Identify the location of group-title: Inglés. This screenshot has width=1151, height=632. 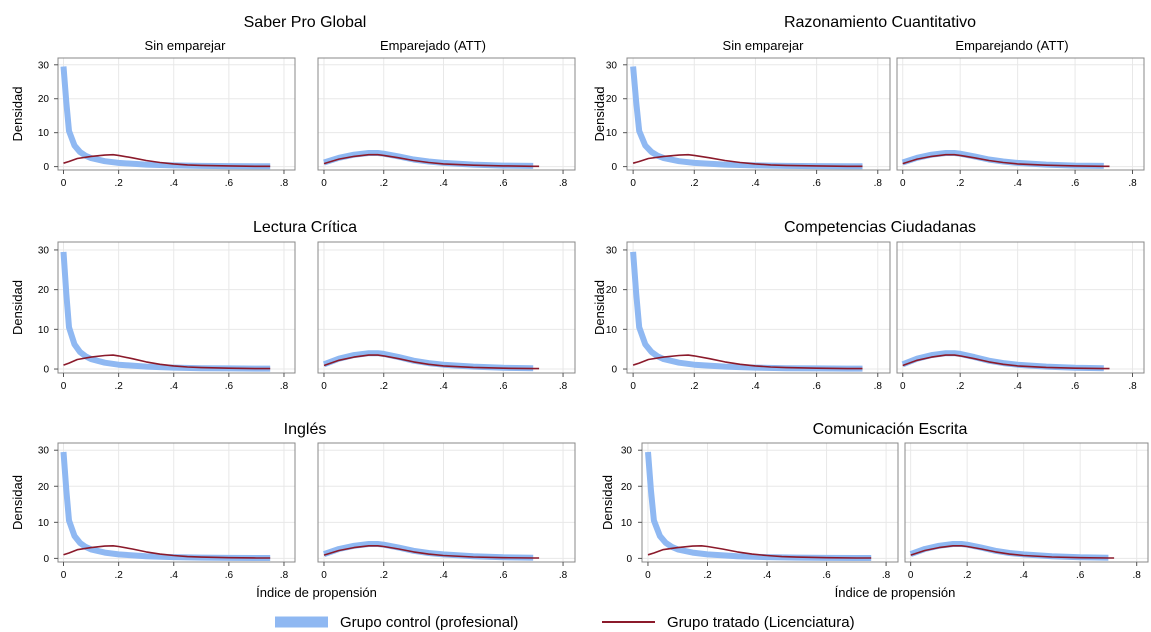
(305, 429).